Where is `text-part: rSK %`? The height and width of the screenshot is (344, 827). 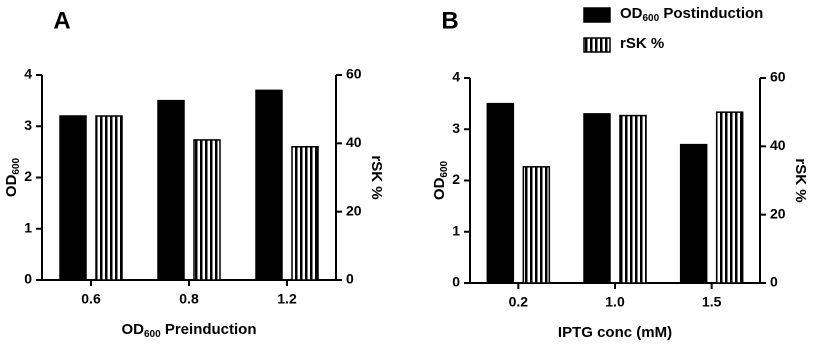
text-part: rSK % is located at coordinates (642, 43).